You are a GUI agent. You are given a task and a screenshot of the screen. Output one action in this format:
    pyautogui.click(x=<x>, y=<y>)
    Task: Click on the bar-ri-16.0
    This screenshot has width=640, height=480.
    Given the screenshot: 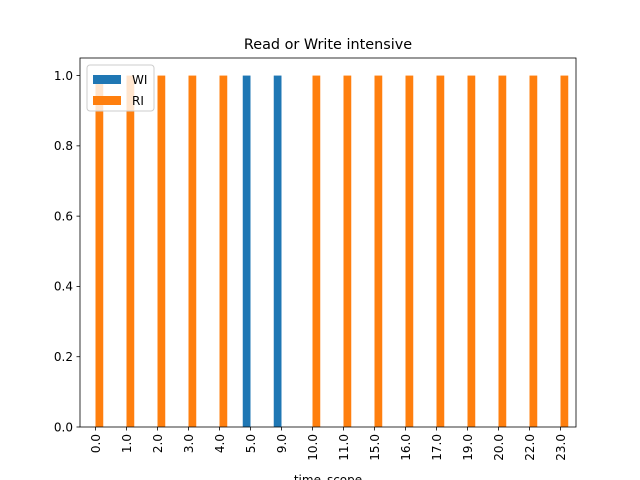 What is the action you would take?
    pyautogui.click(x=409, y=251)
    